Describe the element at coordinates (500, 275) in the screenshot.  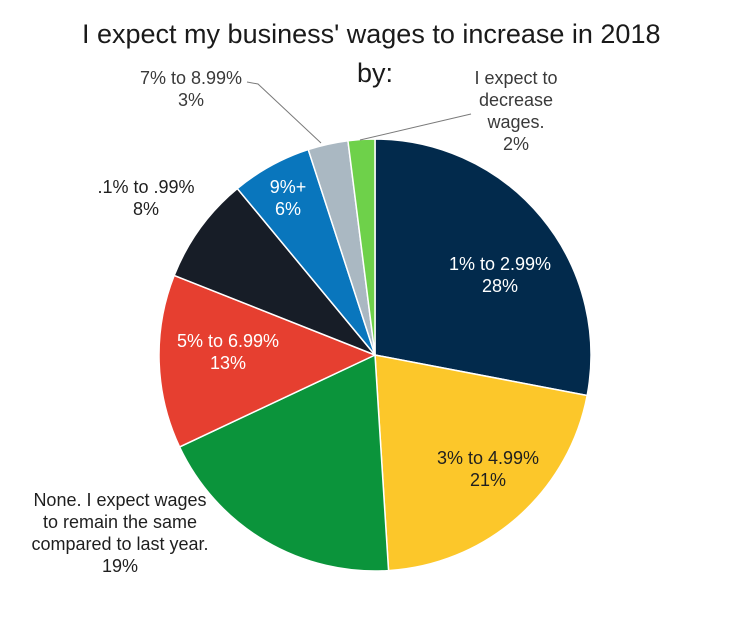
I see `slice-label-1: 1% to 2.99% 28%` at that location.